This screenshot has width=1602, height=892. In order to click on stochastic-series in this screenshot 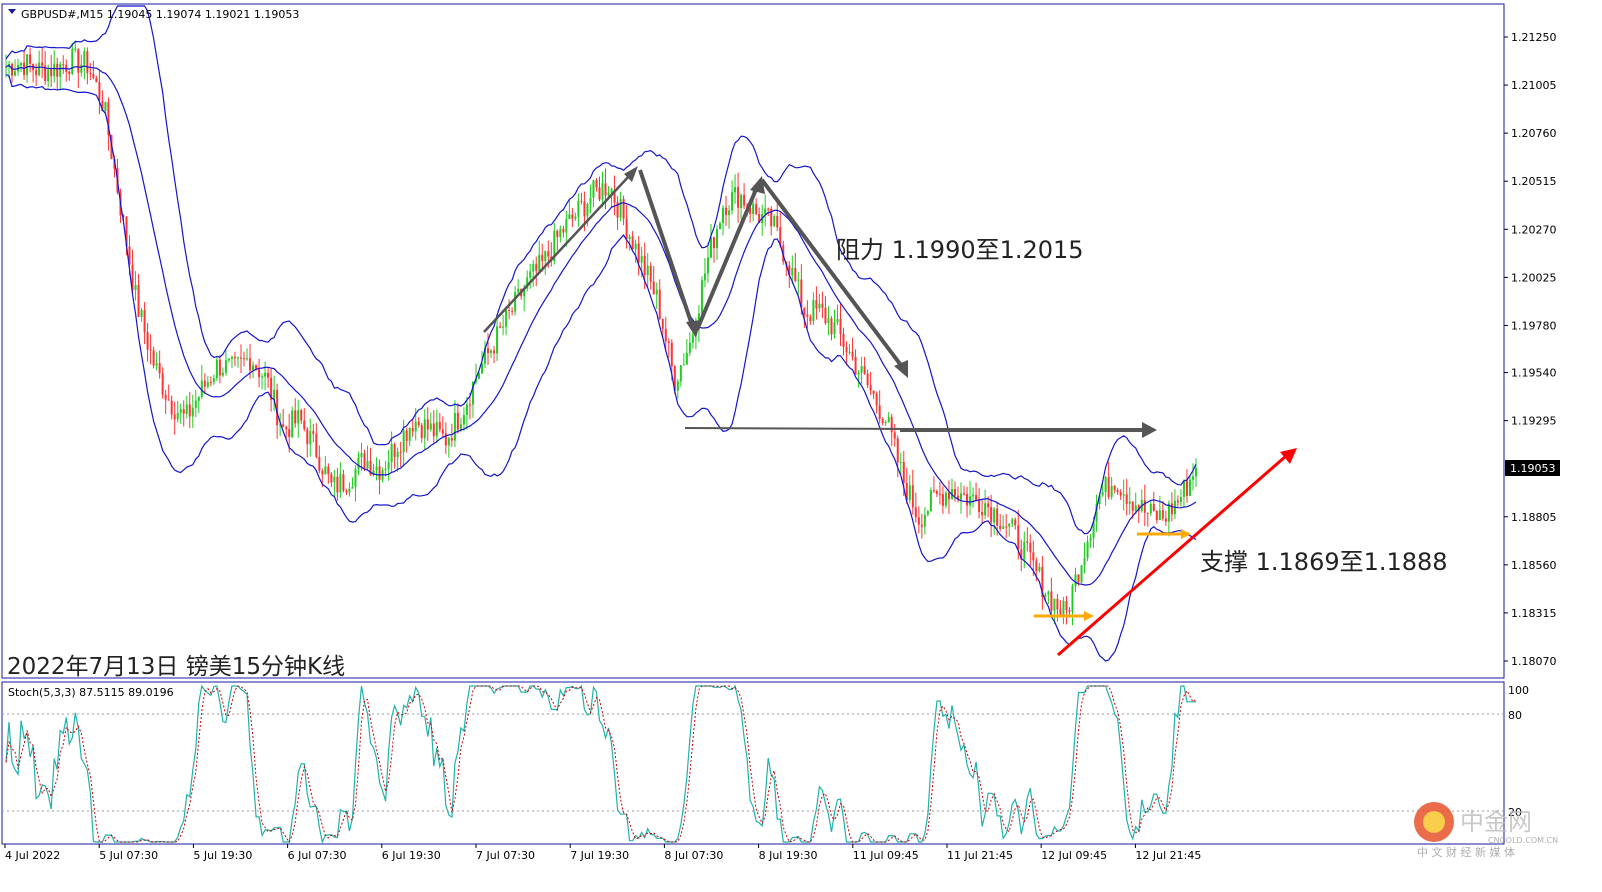, I will do `click(601, 764)`.